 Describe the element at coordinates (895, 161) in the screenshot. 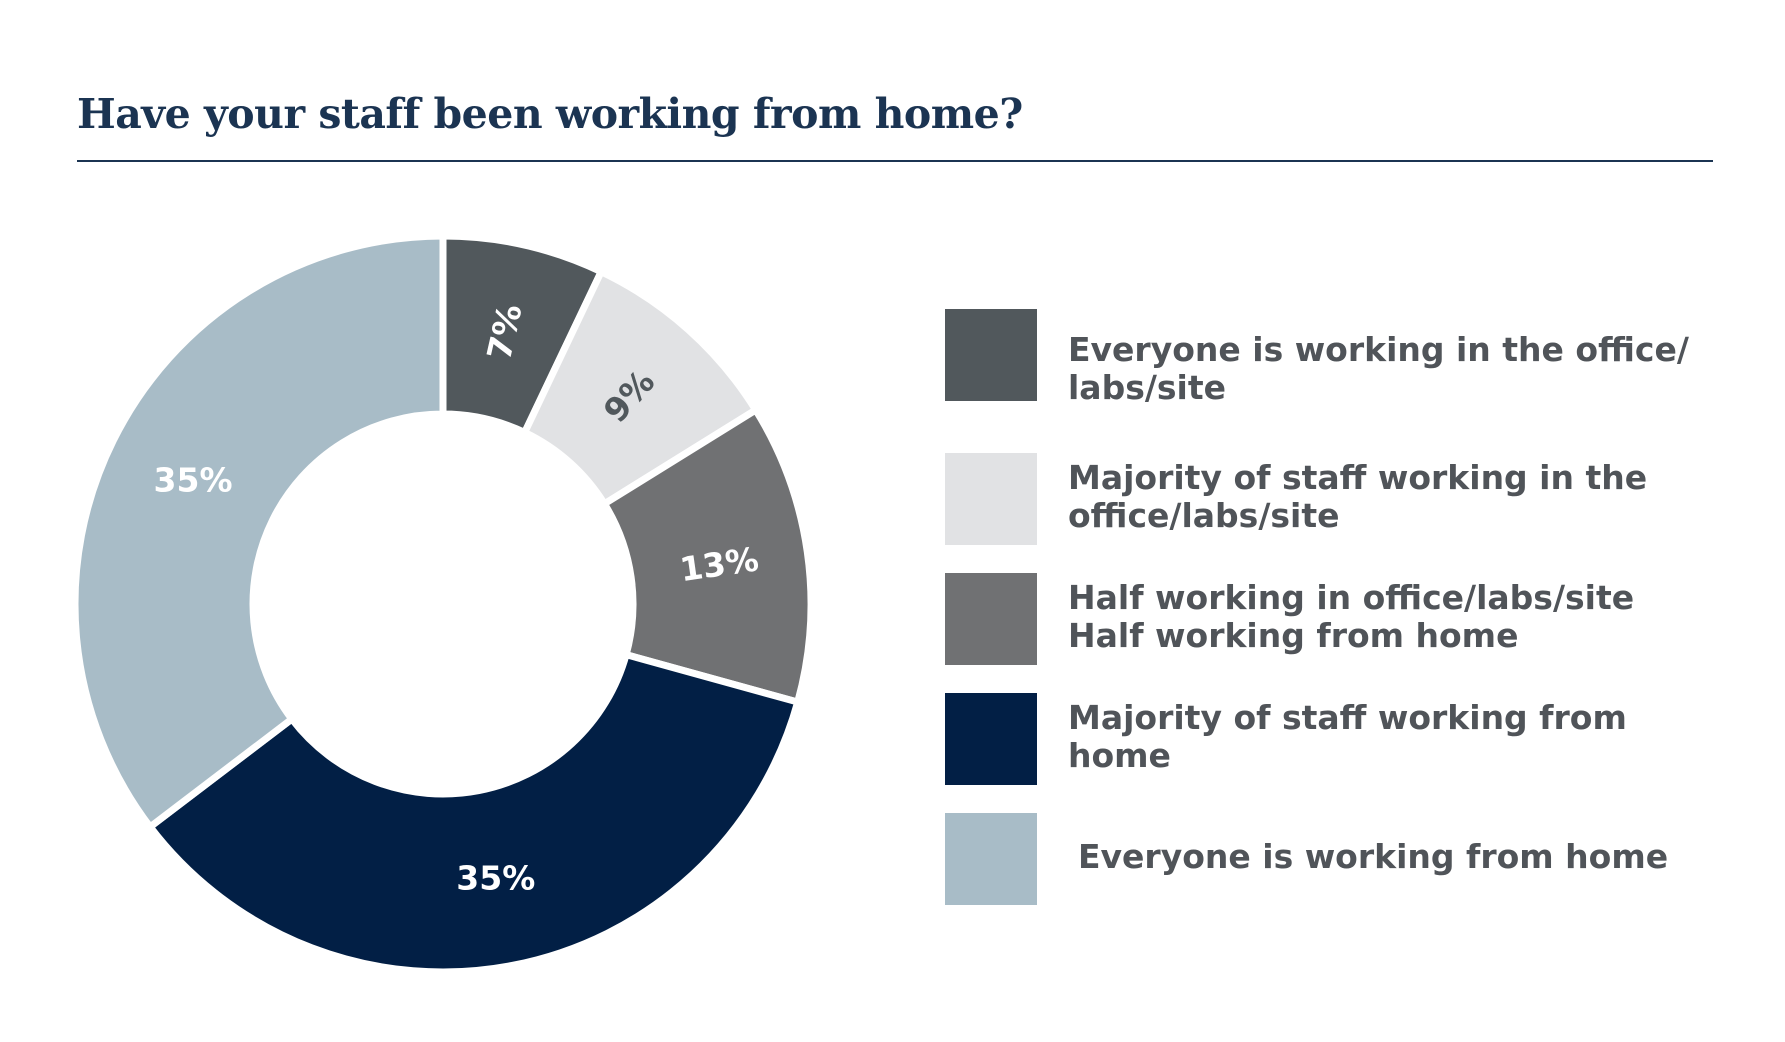

I see `title-divider` at that location.